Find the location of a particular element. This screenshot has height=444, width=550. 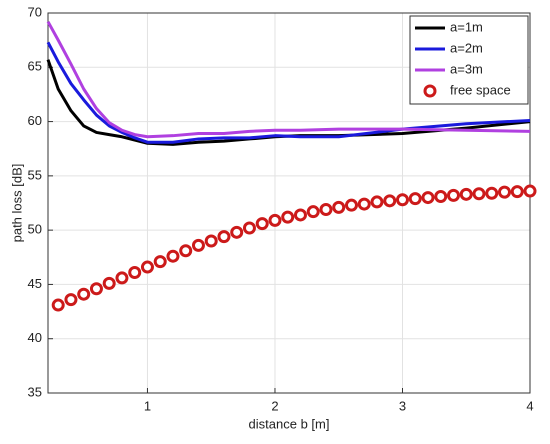

y-tick-label: 50 is located at coordinates (35, 229).